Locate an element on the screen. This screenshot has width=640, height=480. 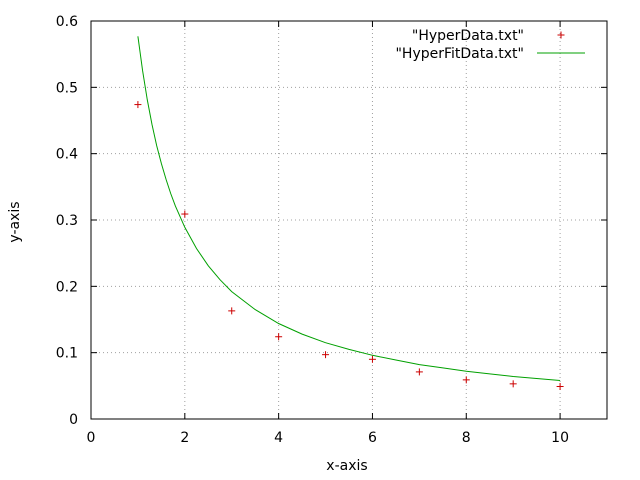
y-tick-label: 0.4 is located at coordinates (67, 155).